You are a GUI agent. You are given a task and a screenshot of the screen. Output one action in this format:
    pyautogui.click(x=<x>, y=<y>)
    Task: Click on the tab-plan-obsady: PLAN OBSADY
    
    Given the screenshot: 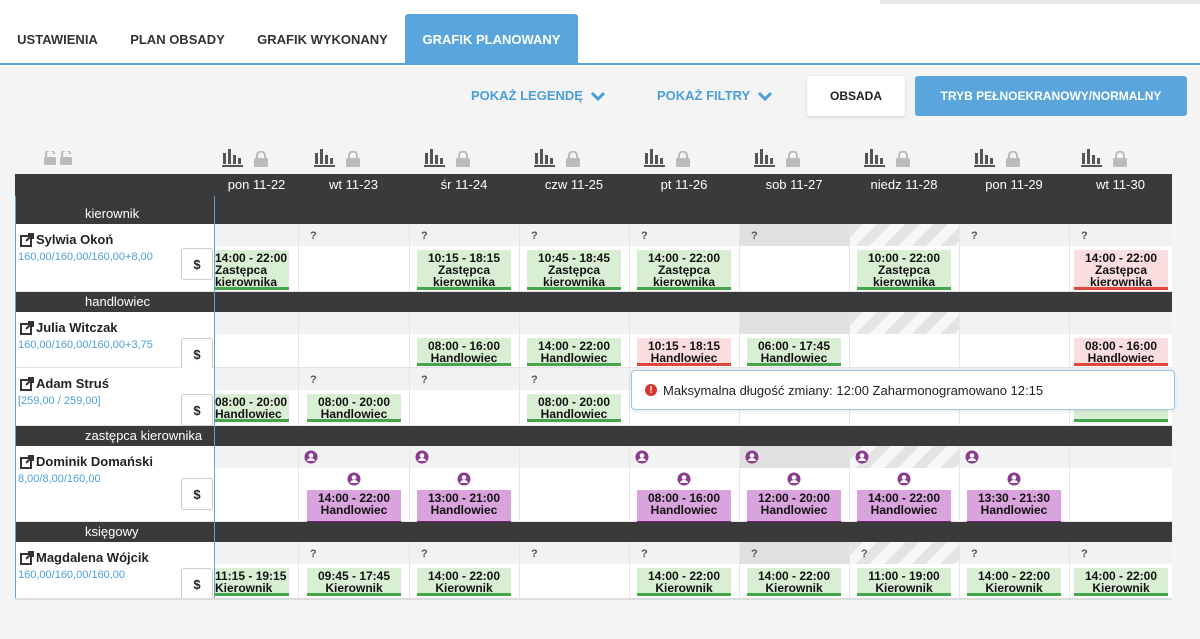 What is the action you would take?
    pyautogui.click(x=177, y=39)
    